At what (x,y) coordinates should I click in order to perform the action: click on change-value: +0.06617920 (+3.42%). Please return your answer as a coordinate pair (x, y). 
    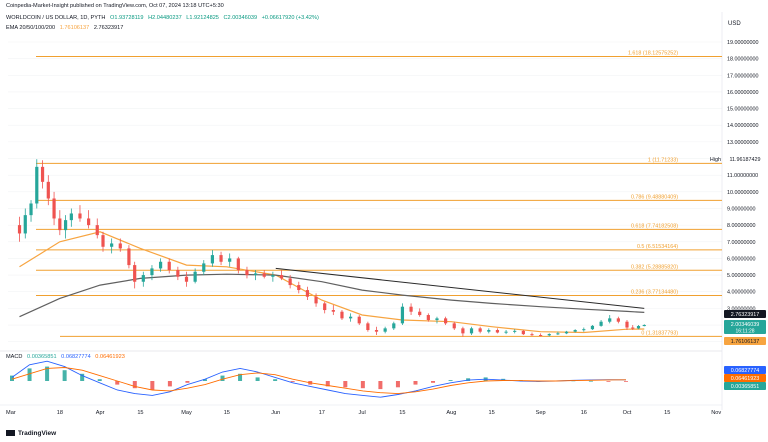
    Looking at the image, I should click on (290, 18).